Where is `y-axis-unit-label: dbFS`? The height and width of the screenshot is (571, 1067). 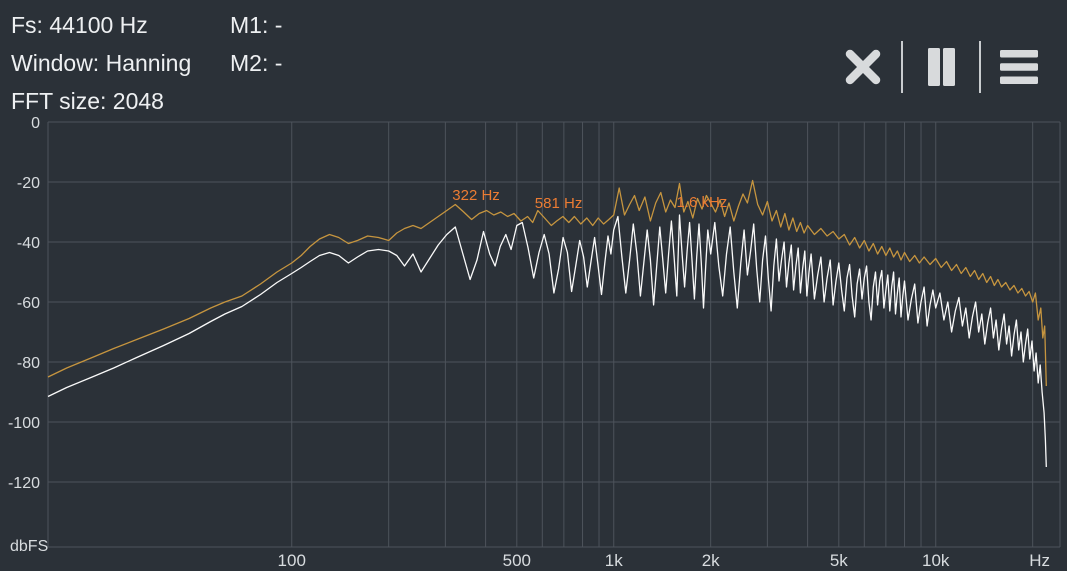
y-axis-unit-label: dbFS is located at coordinates (29, 546).